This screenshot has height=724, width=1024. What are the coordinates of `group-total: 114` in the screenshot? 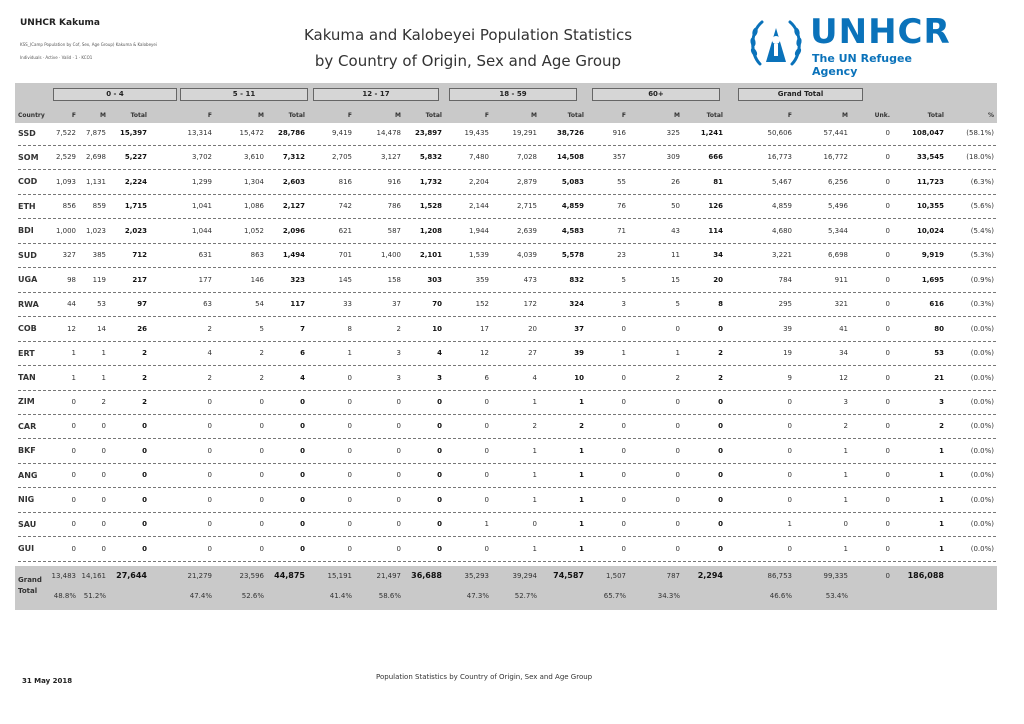 It's located at (715, 230).